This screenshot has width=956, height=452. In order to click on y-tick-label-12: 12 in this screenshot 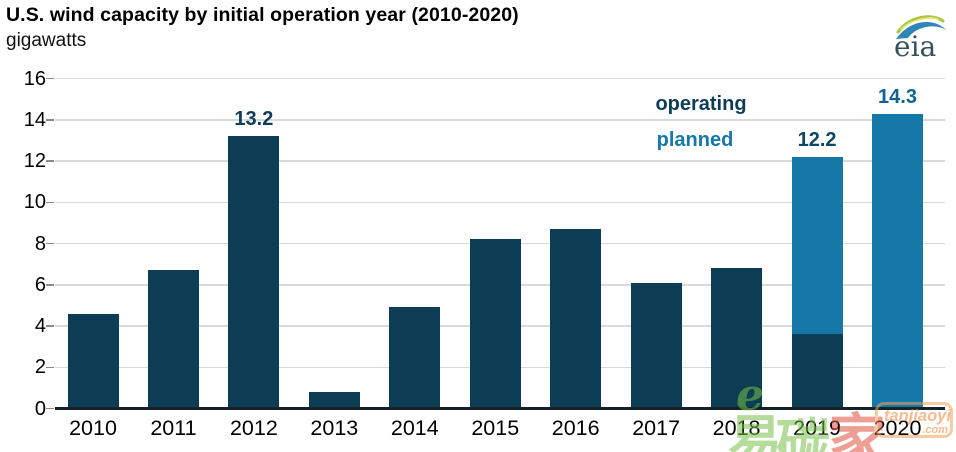, I will do `click(34, 161)`.